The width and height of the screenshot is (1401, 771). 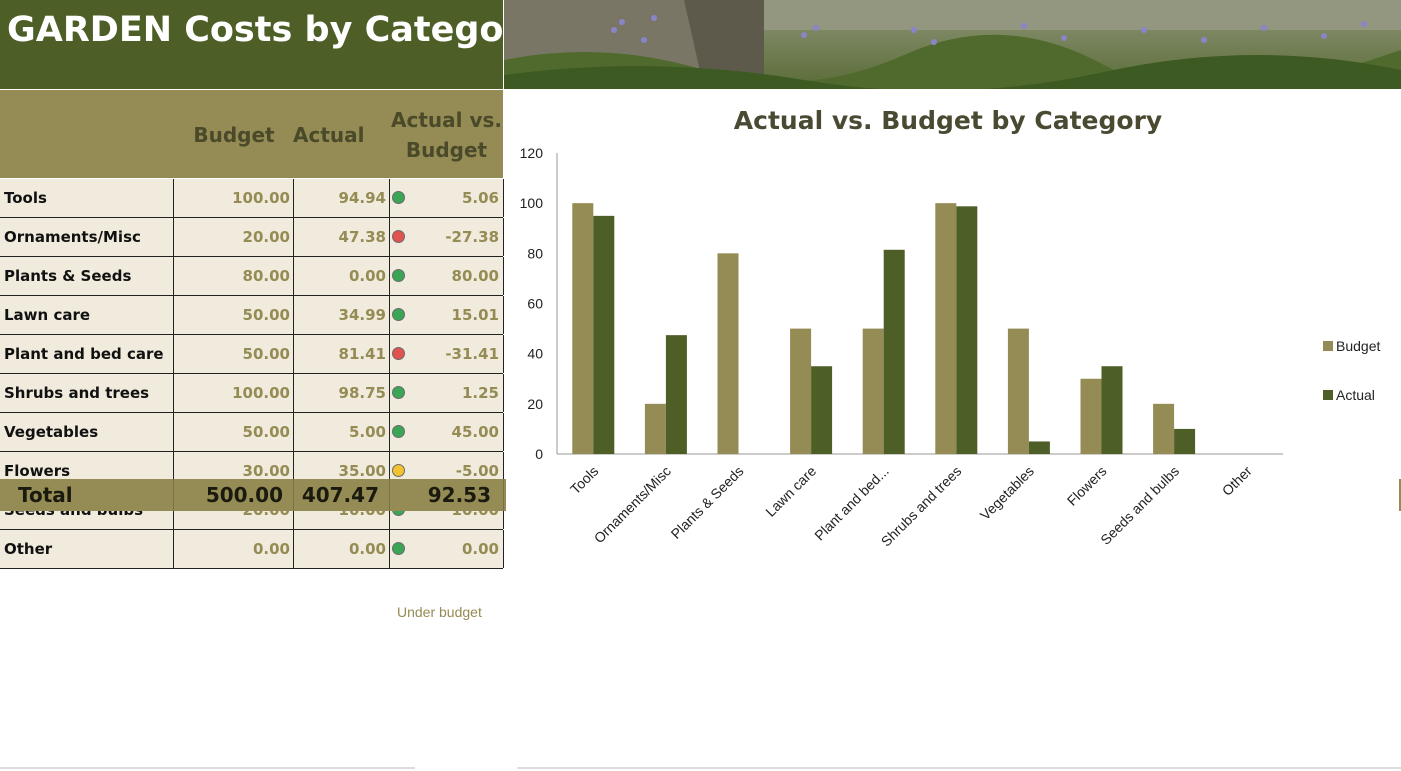 What do you see at coordinates (28, 549) in the screenshot?
I see `category-cell: Other` at bounding box center [28, 549].